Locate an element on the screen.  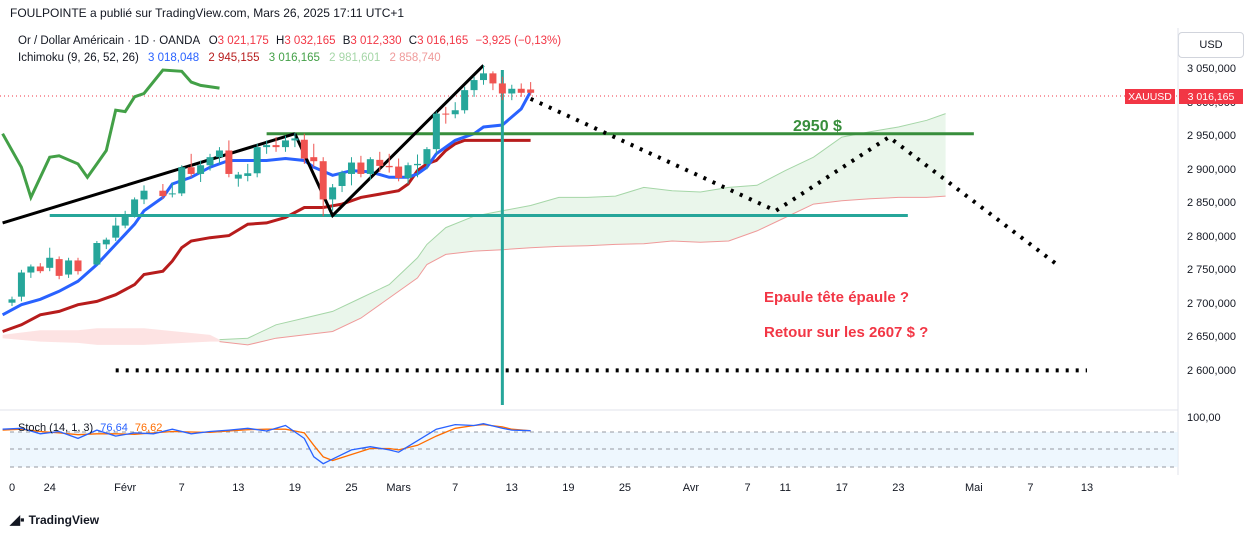
symbol-title: Or / Dollar Américain · 1D · OANDA is located at coordinates (109, 41).